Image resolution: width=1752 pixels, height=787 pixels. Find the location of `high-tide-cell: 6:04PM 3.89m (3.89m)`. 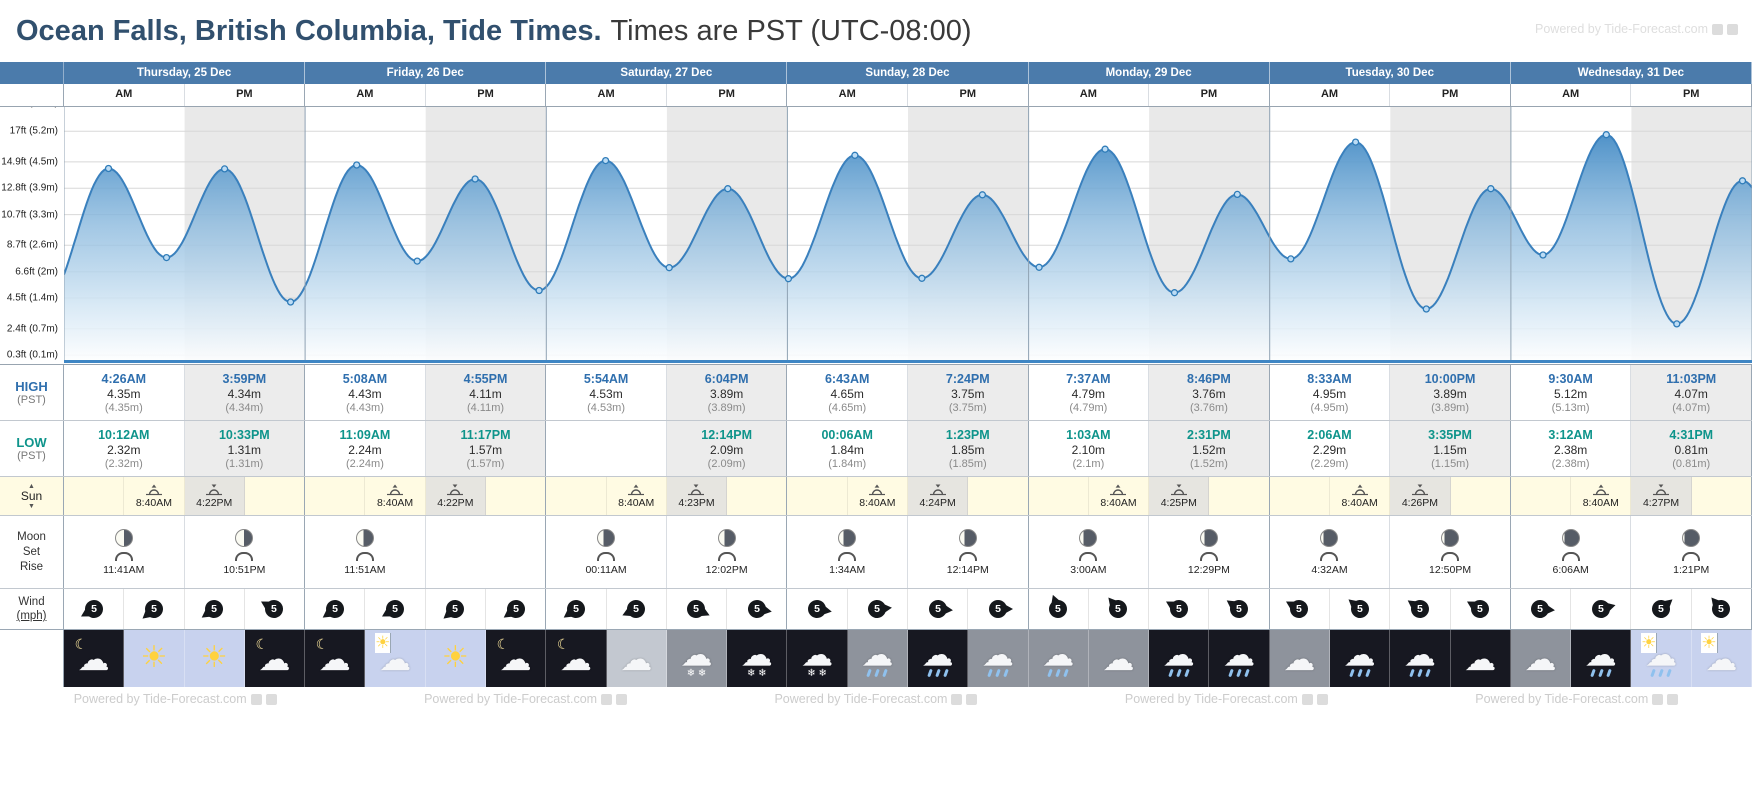

high-tide-cell: 6:04PM 3.89m (3.89m) is located at coordinates (727, 392).